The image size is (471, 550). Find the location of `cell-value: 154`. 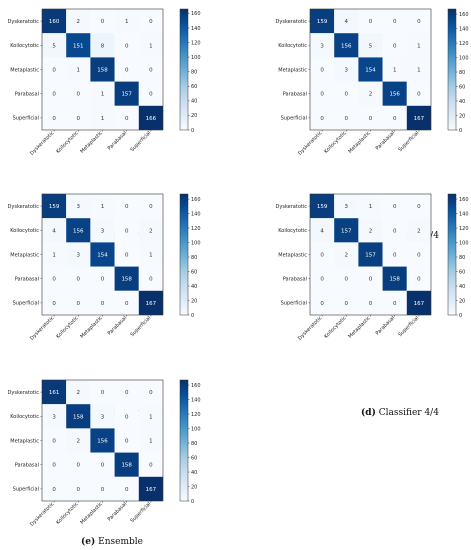

cell-value: 154 is located at coordinates (102, 256).